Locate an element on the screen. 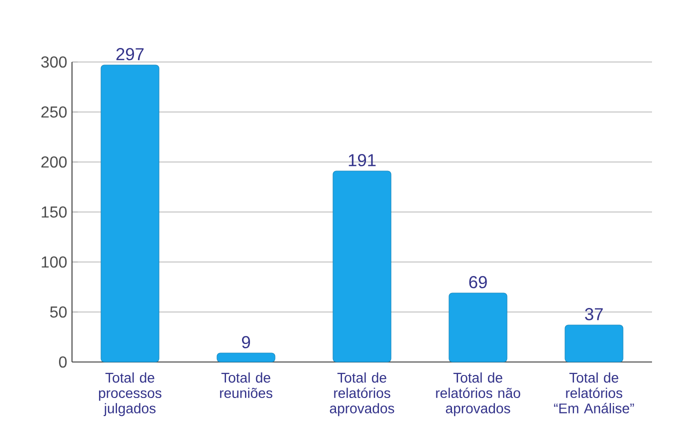 Image resolution: width=677 pixels, height=440 pixels. y-tick-label: 50 is located at coordinates (58, 312).